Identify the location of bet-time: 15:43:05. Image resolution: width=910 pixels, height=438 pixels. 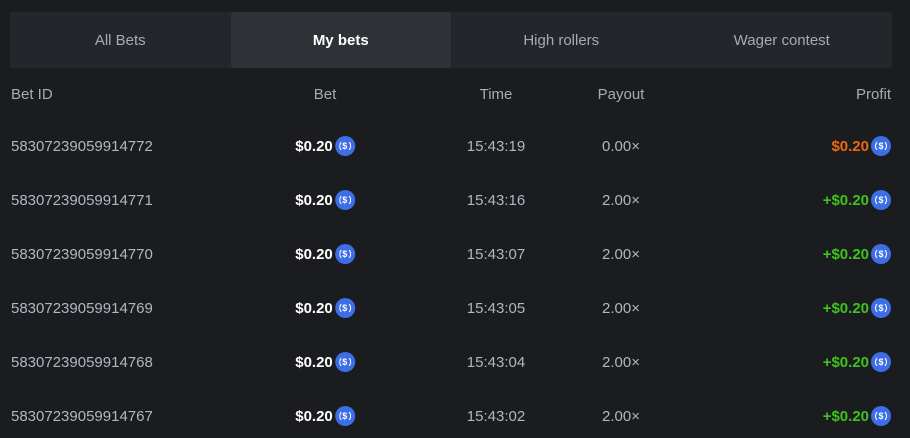
(496, 308).